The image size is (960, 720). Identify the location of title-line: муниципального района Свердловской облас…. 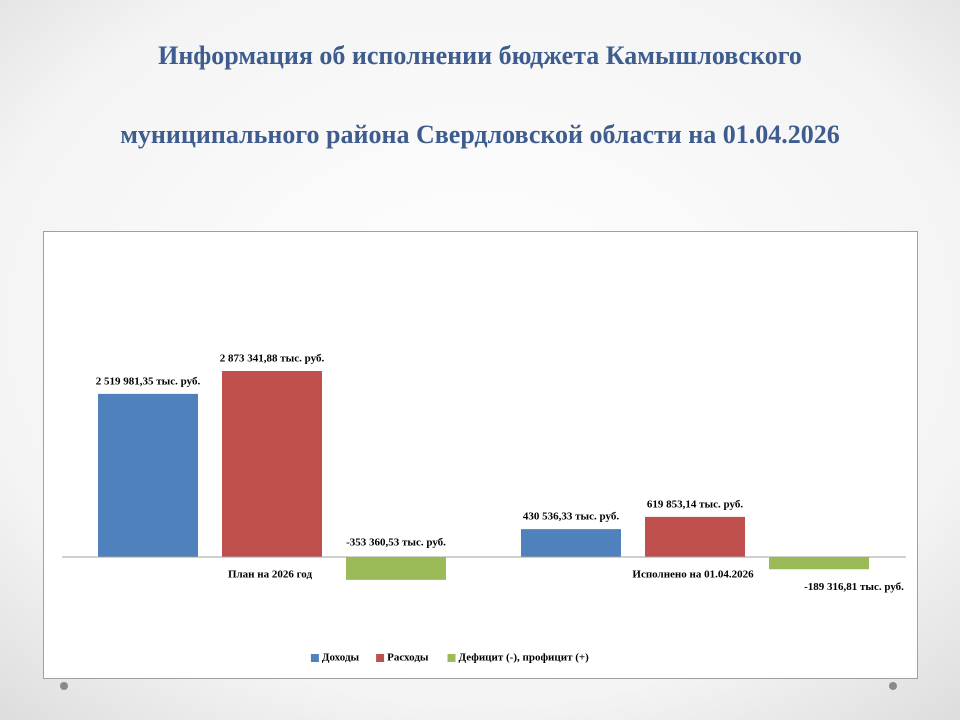
(480, 134).